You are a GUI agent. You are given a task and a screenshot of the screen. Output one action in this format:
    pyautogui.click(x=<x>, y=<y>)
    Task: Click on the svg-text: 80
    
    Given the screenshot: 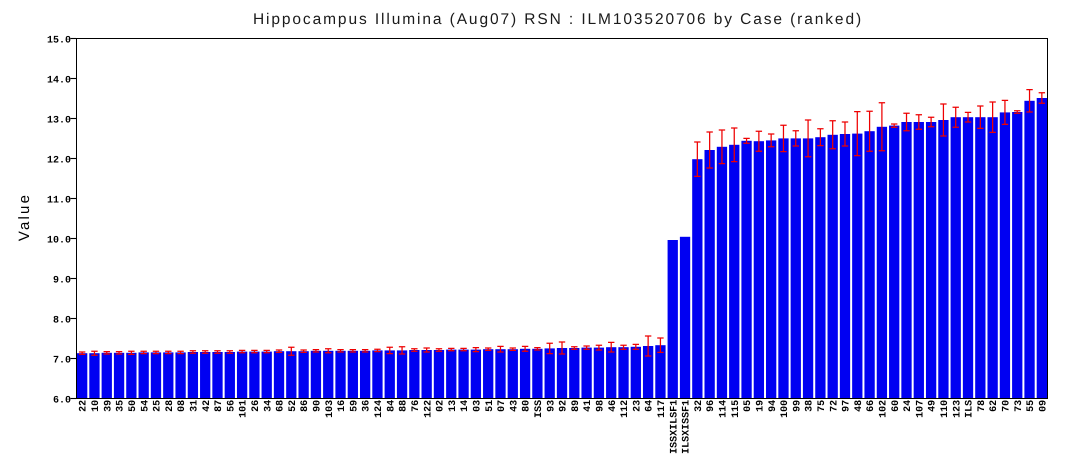 What is the action you would take?
    pyautogui.click(x=527, y=406)
    